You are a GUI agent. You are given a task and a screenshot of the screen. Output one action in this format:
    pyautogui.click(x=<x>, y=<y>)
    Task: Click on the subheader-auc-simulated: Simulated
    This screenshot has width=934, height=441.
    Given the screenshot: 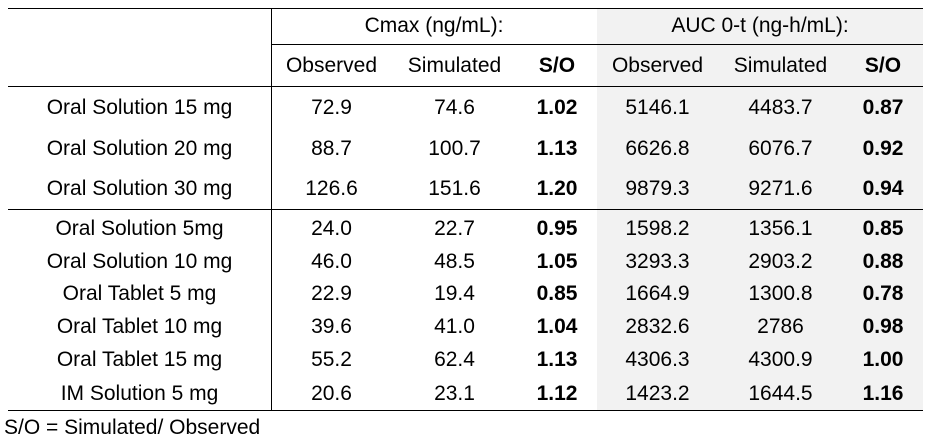 What is the action you would take?
    pyautogui.click(x=780, y=65)
    